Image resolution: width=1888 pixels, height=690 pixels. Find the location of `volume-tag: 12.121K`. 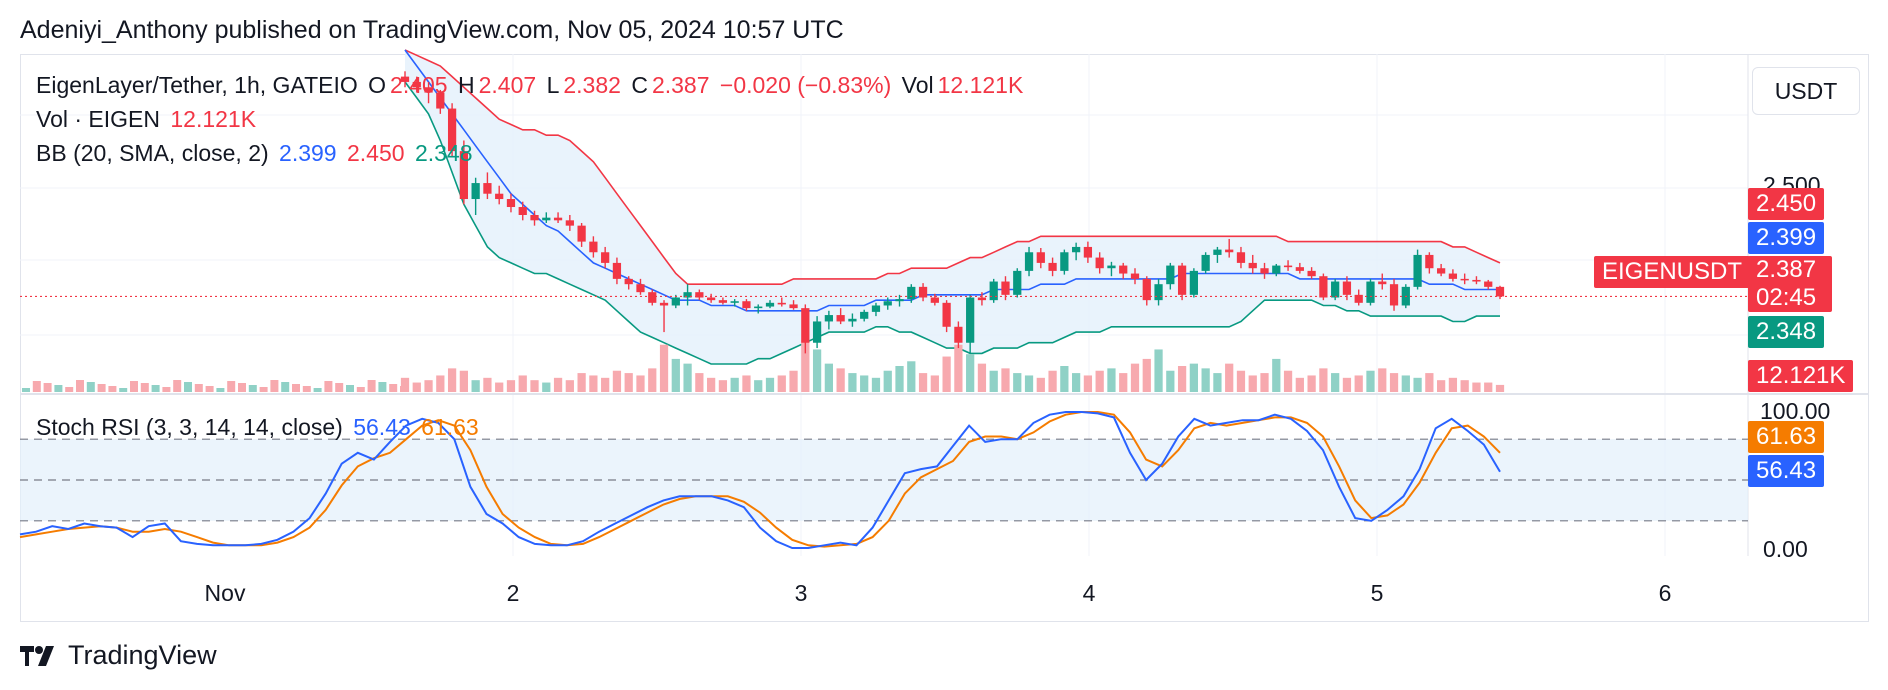

volume-tag: 12.121K is located at coordinates (1801, 376).